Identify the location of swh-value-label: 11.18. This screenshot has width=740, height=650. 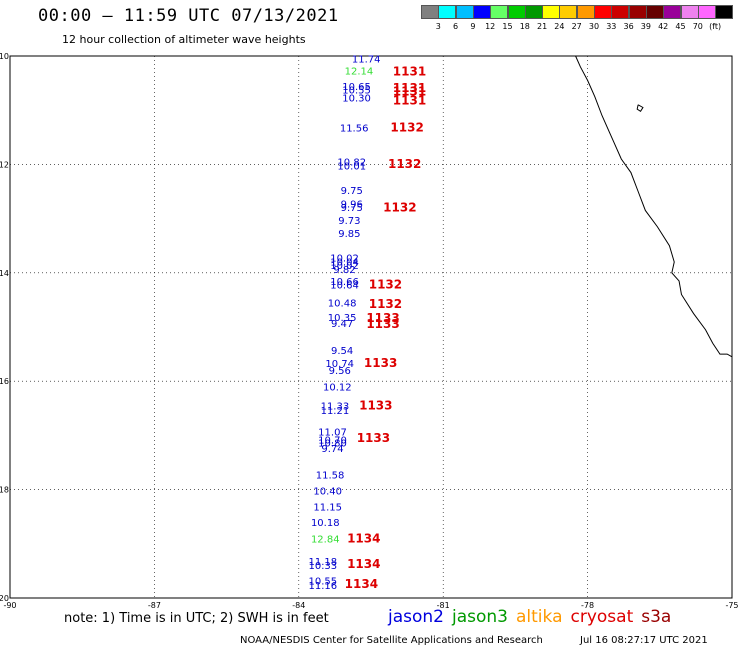
(323, 562).